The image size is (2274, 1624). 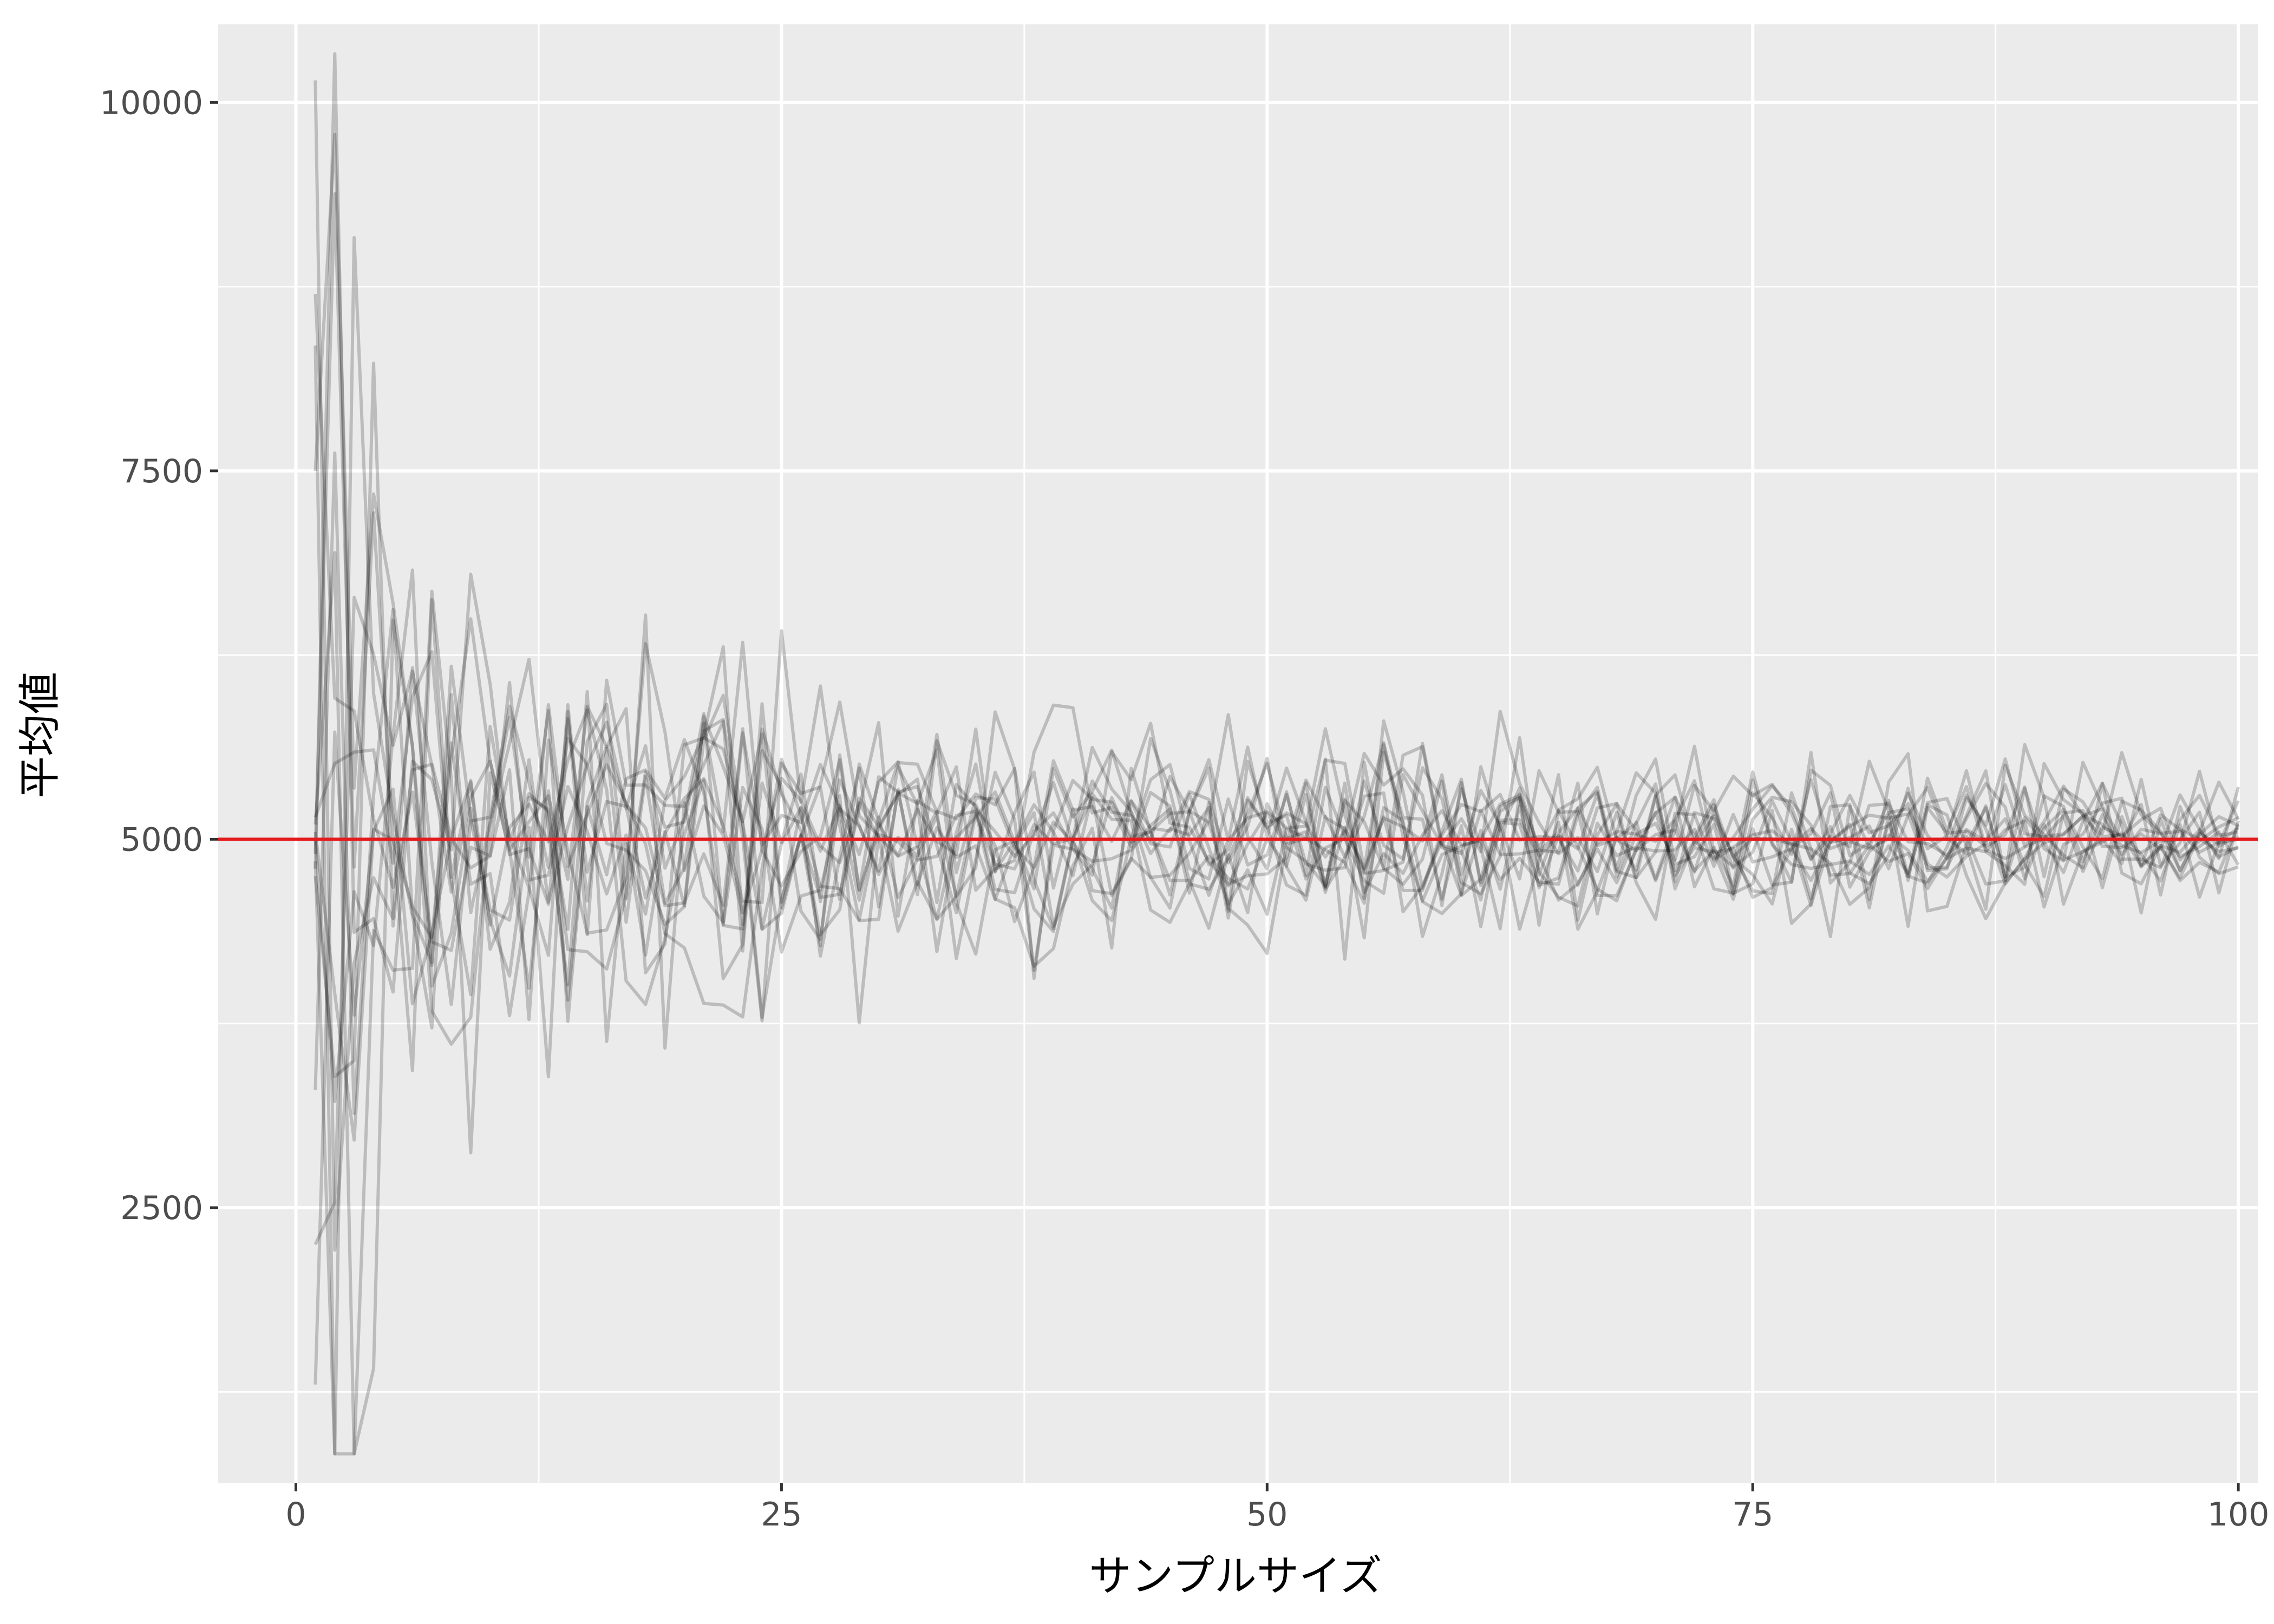 I want to click on y-tick-label: 7500, so click(x=161, y=471).